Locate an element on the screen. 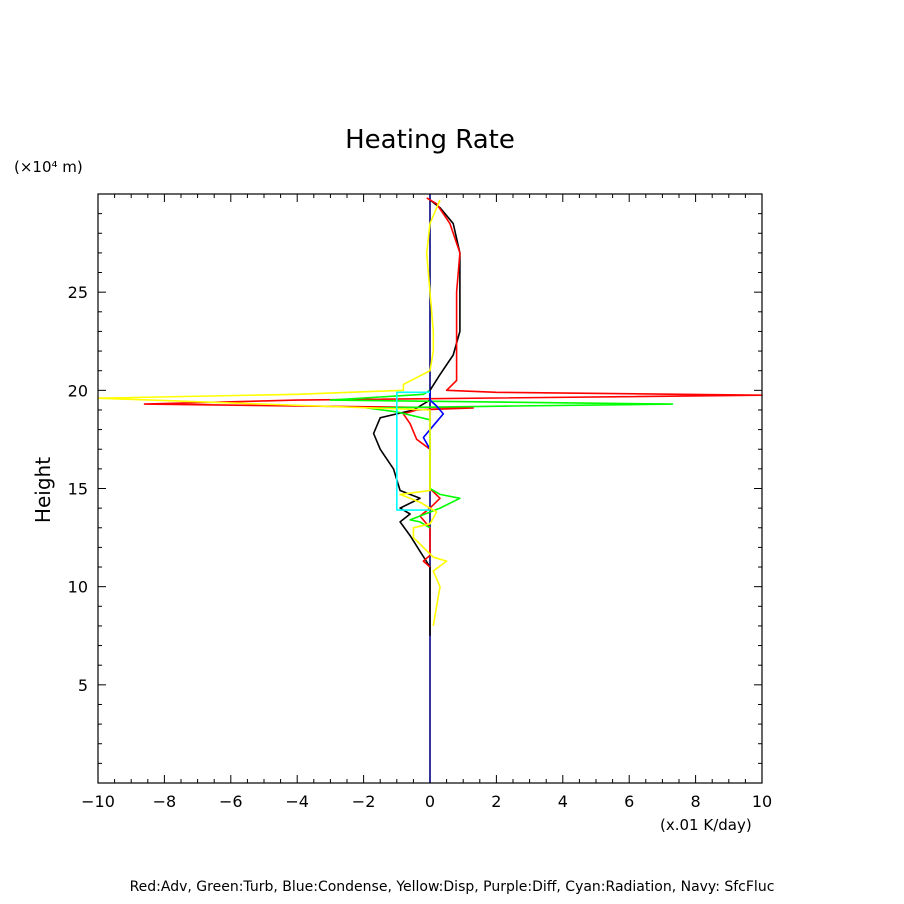 This screenshot has width=904, height=904. y-axis-label: Height is located at coordinates (43, 490).